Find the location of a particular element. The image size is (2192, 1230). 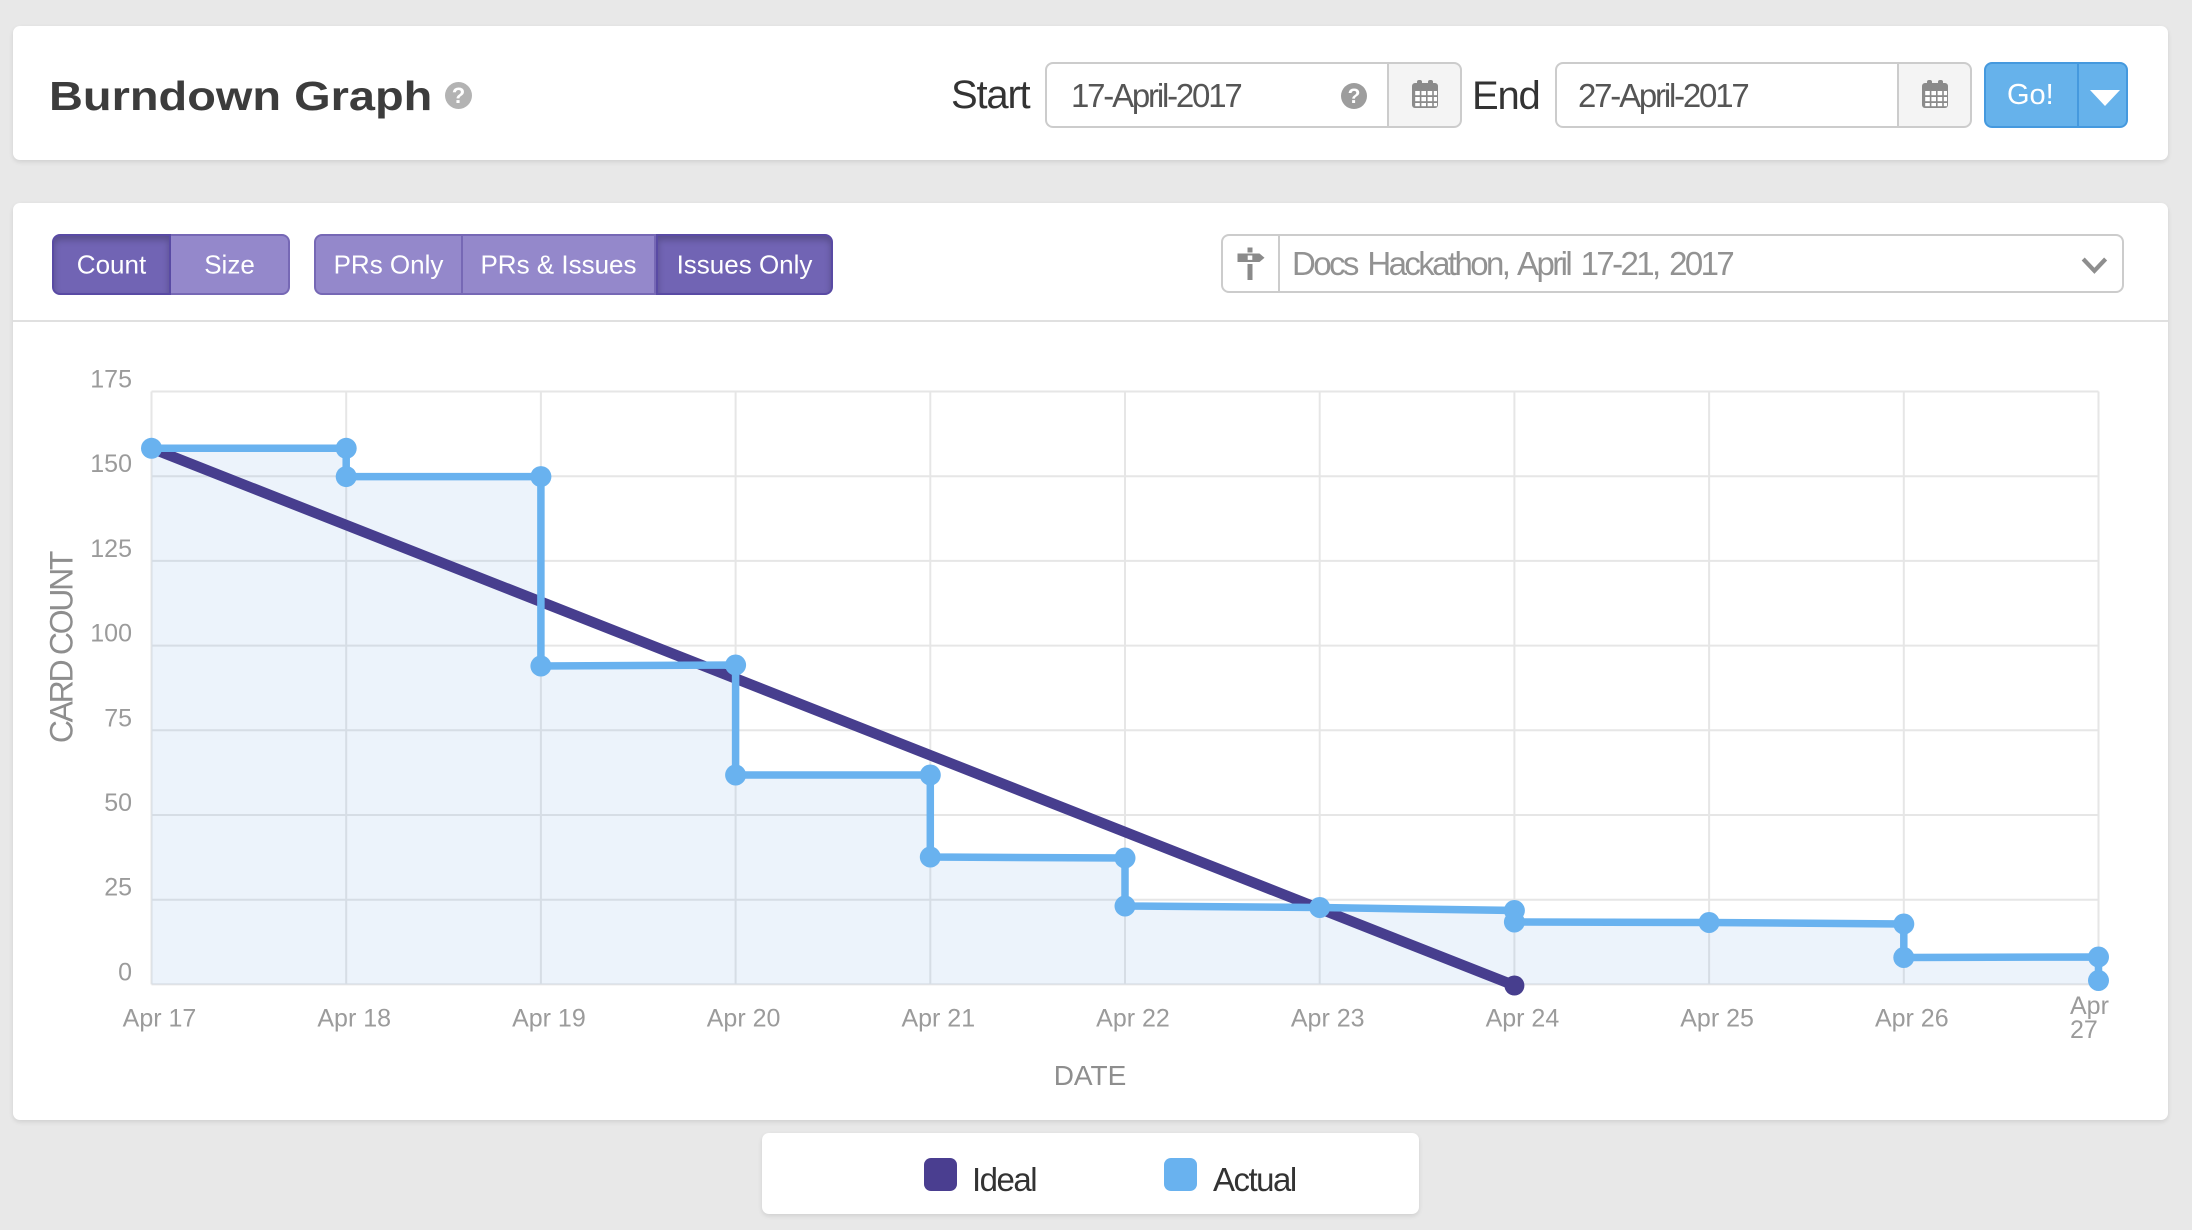

svg-text: Apr 23 is located at coordinates (1328, 1019).